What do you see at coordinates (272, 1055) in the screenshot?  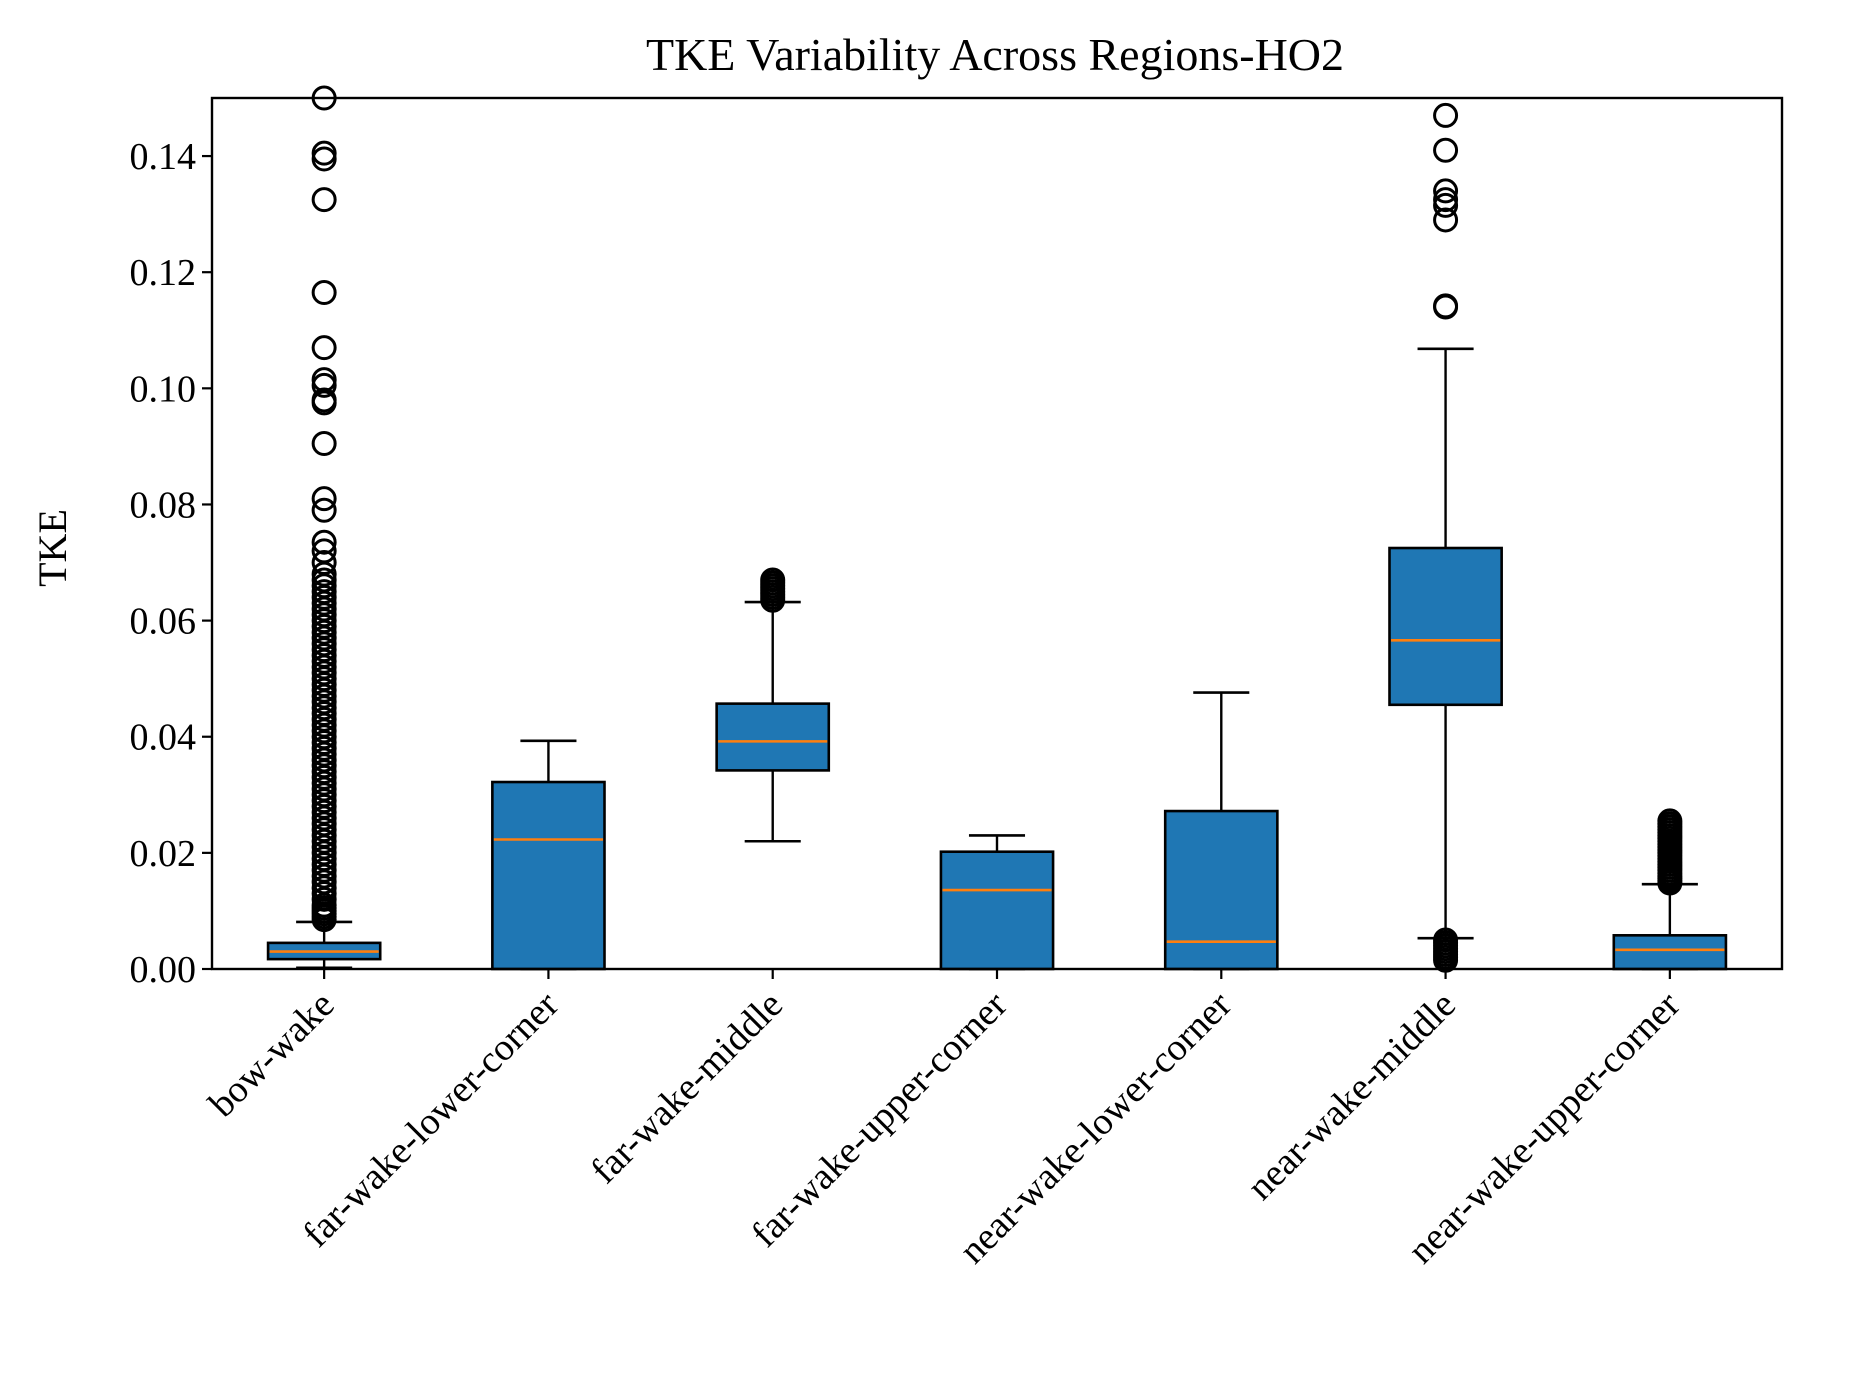 I see `x-tick-label: bow-wake` at bounding box center [272, 1055].